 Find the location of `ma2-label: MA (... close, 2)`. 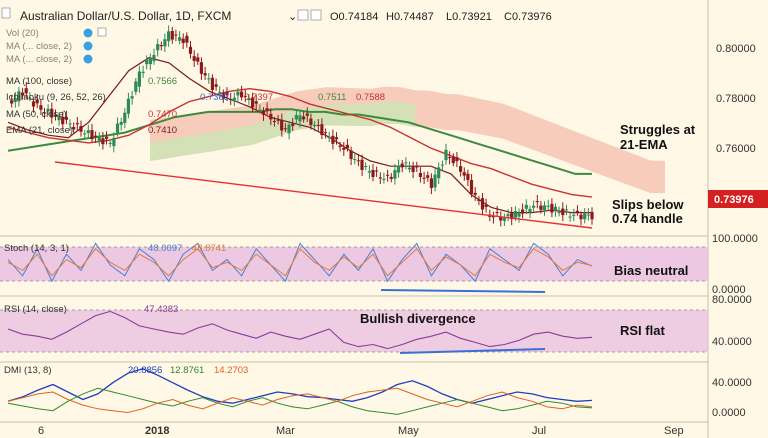

ma2-label: MA (... close, 2) is located at coordinates (39, 59).